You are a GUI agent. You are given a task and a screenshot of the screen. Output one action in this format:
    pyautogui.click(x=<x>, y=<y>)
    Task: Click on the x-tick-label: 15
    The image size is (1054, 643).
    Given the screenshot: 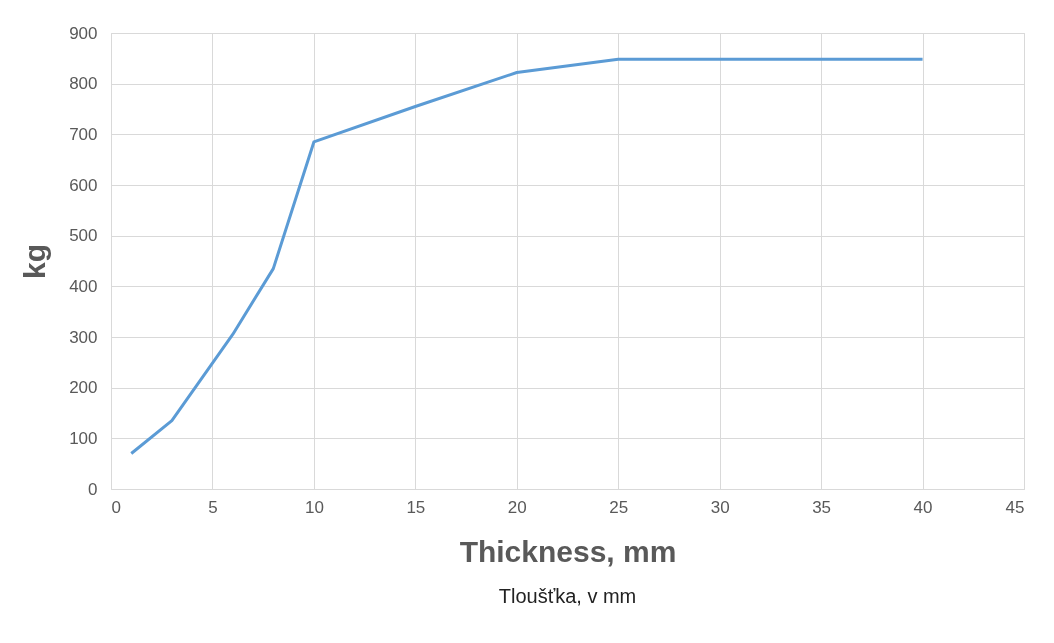 What is the action you would take?
    pyautogui.click(x=416, y=507)
    